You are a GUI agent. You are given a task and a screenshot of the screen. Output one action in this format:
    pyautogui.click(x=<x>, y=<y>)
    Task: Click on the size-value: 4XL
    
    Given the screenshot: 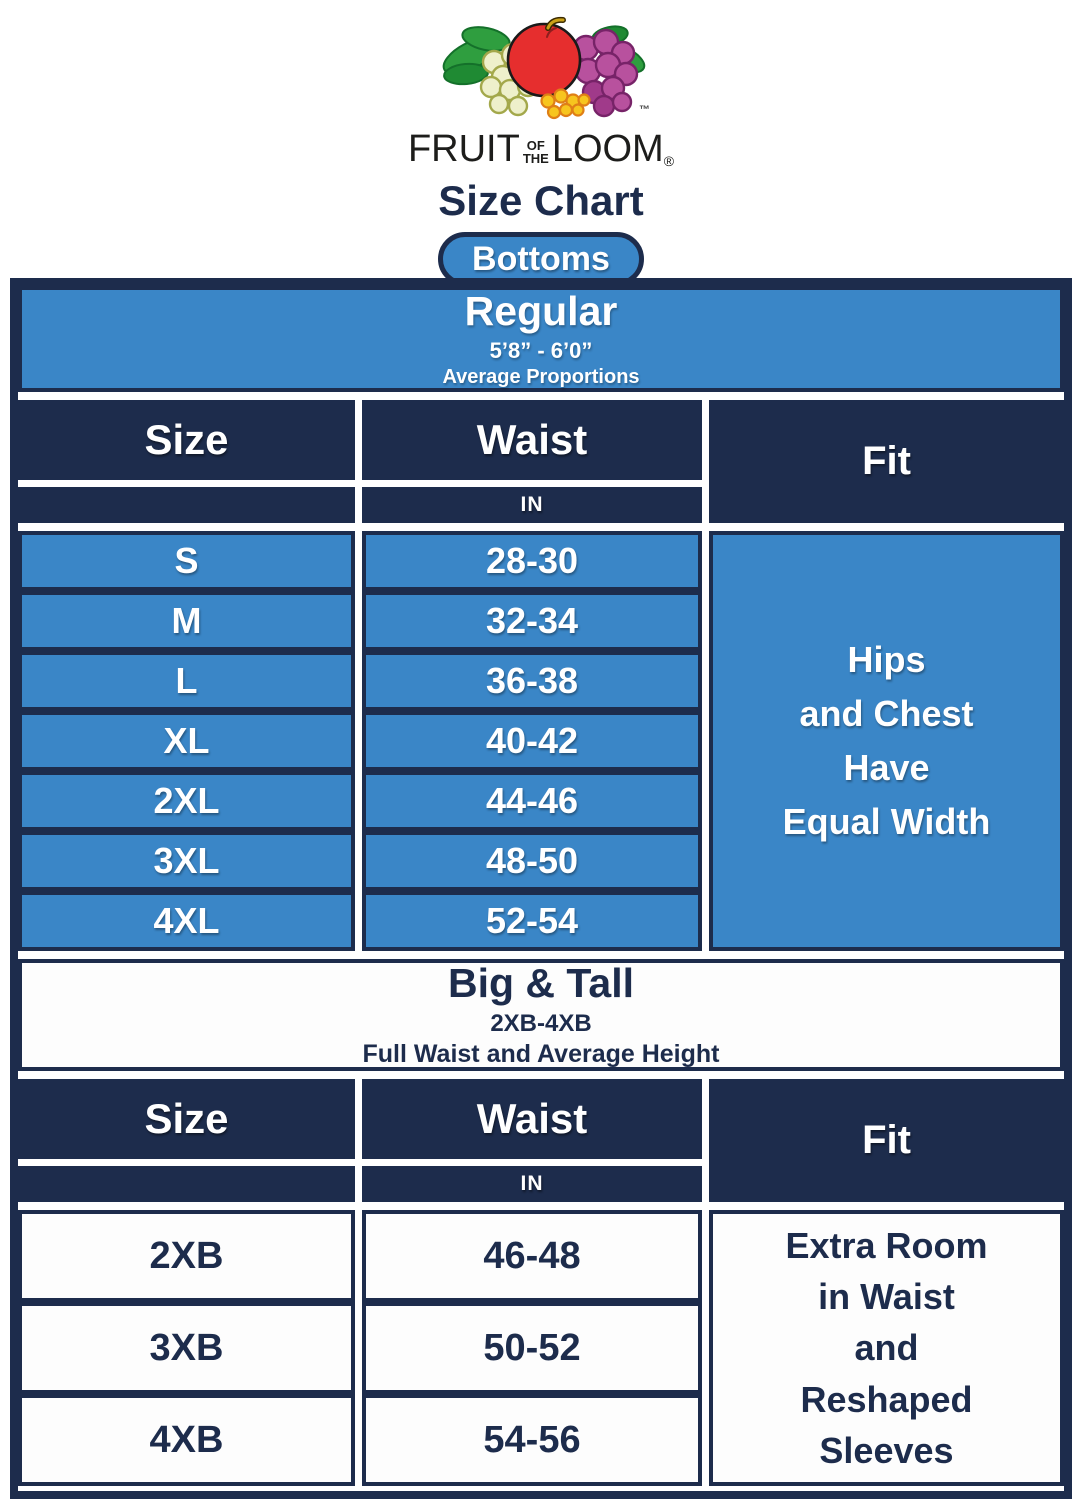 What is the action you would take?
    pyautogui.click(x=186, y=921)
    